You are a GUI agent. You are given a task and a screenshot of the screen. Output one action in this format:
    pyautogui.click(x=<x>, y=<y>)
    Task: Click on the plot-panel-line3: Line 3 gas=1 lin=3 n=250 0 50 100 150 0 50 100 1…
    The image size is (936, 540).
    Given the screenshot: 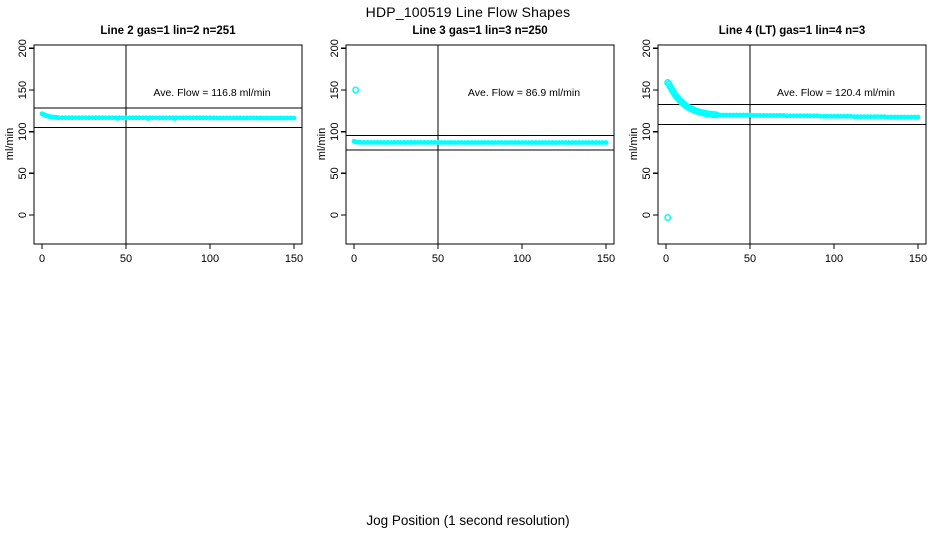 What is the action you would take?
    pyautogui.click(x=465, y=145)
    